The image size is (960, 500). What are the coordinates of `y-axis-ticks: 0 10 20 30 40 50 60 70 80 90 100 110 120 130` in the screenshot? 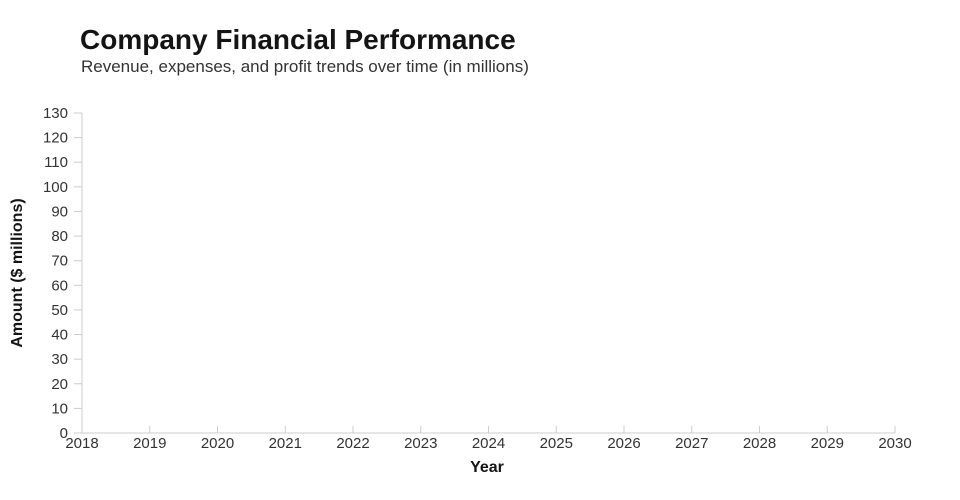 It's located at (62, 273).